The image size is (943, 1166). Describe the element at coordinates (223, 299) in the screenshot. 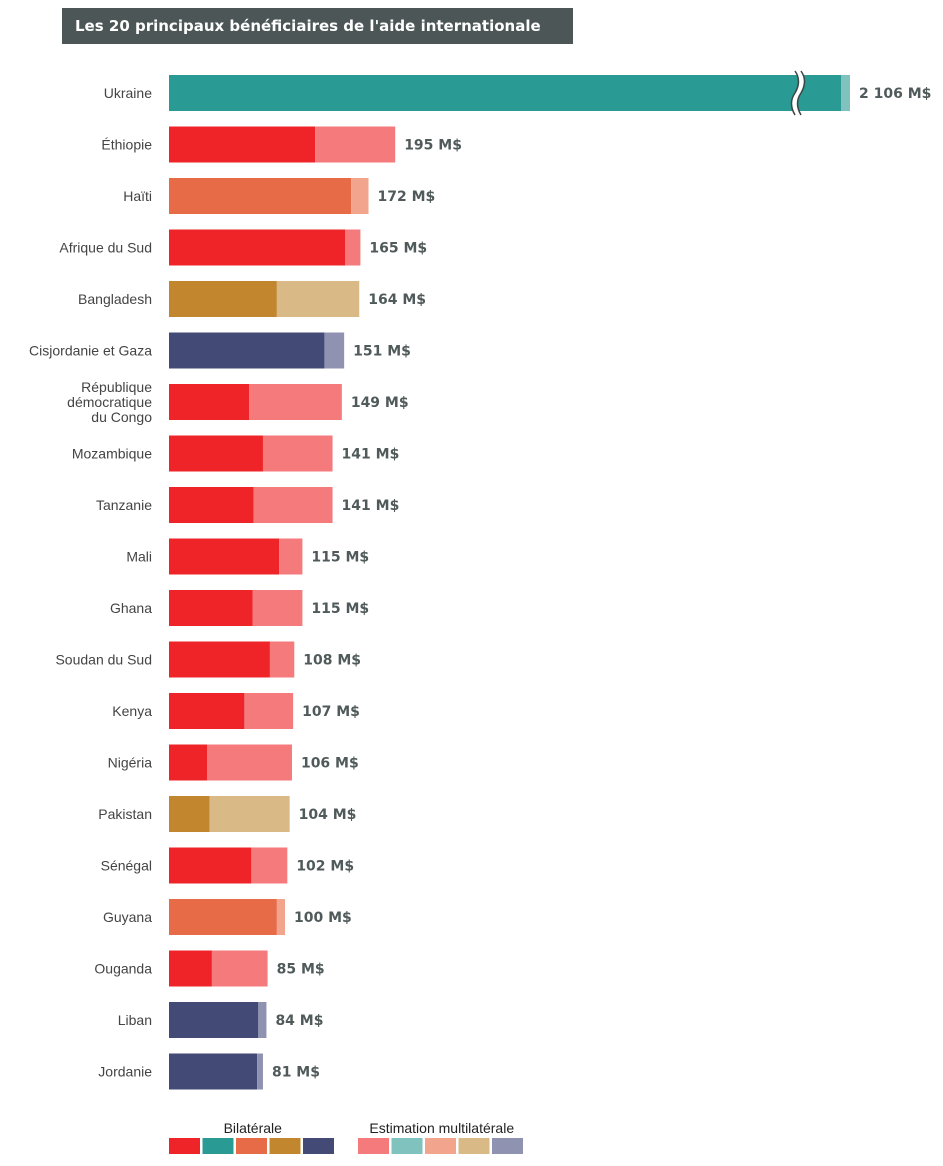

I see `bar-bilateral-bangladesh` at that location.